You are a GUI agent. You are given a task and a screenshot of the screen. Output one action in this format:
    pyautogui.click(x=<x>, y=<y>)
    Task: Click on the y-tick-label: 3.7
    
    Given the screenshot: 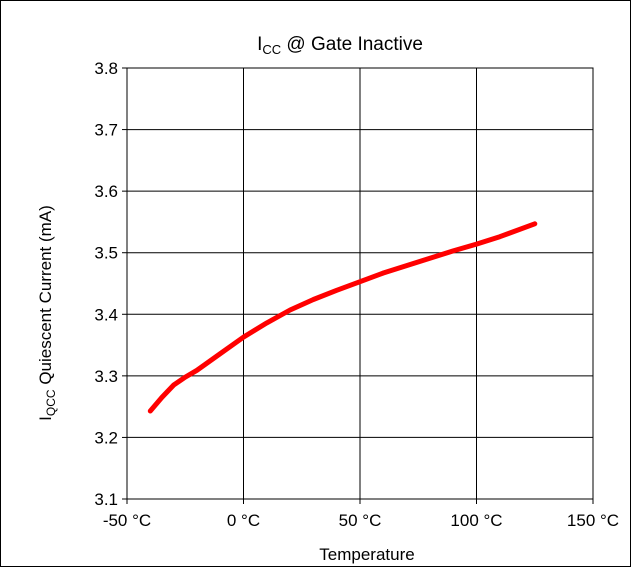 What is the action you would take?
    pyautogui.click(x=106, y=130)
    